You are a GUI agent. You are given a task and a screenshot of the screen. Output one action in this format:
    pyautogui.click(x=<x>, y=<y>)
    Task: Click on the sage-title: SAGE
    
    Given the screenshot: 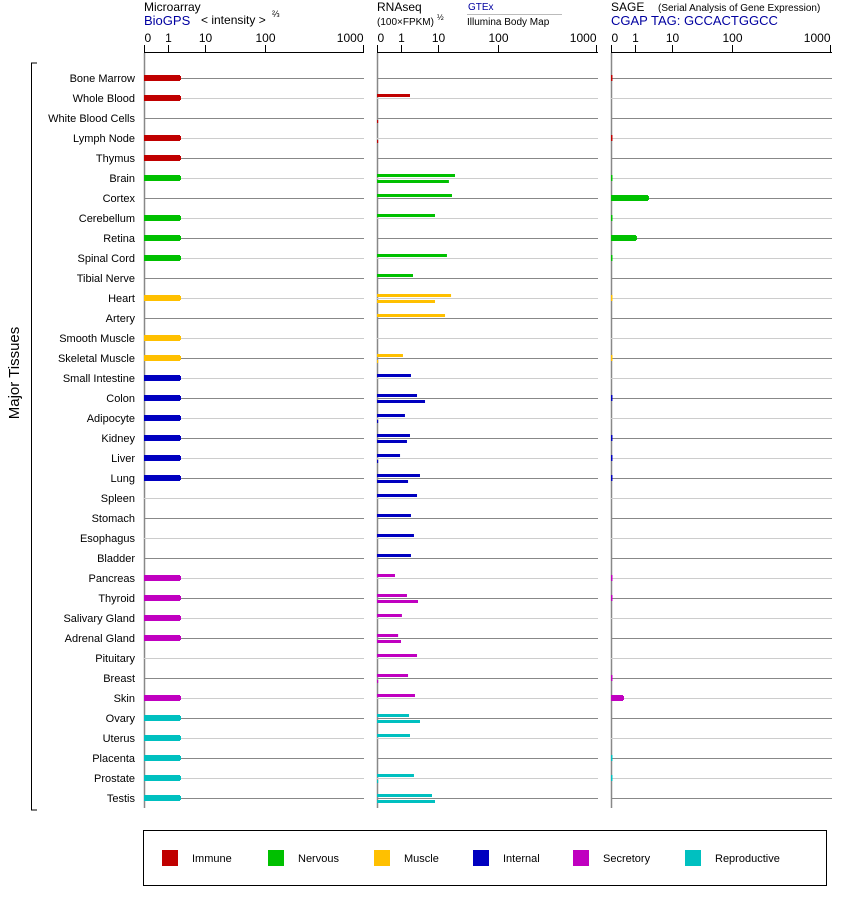 What is the action you would take?
    pyautogui.click(x=627, y=7)
    